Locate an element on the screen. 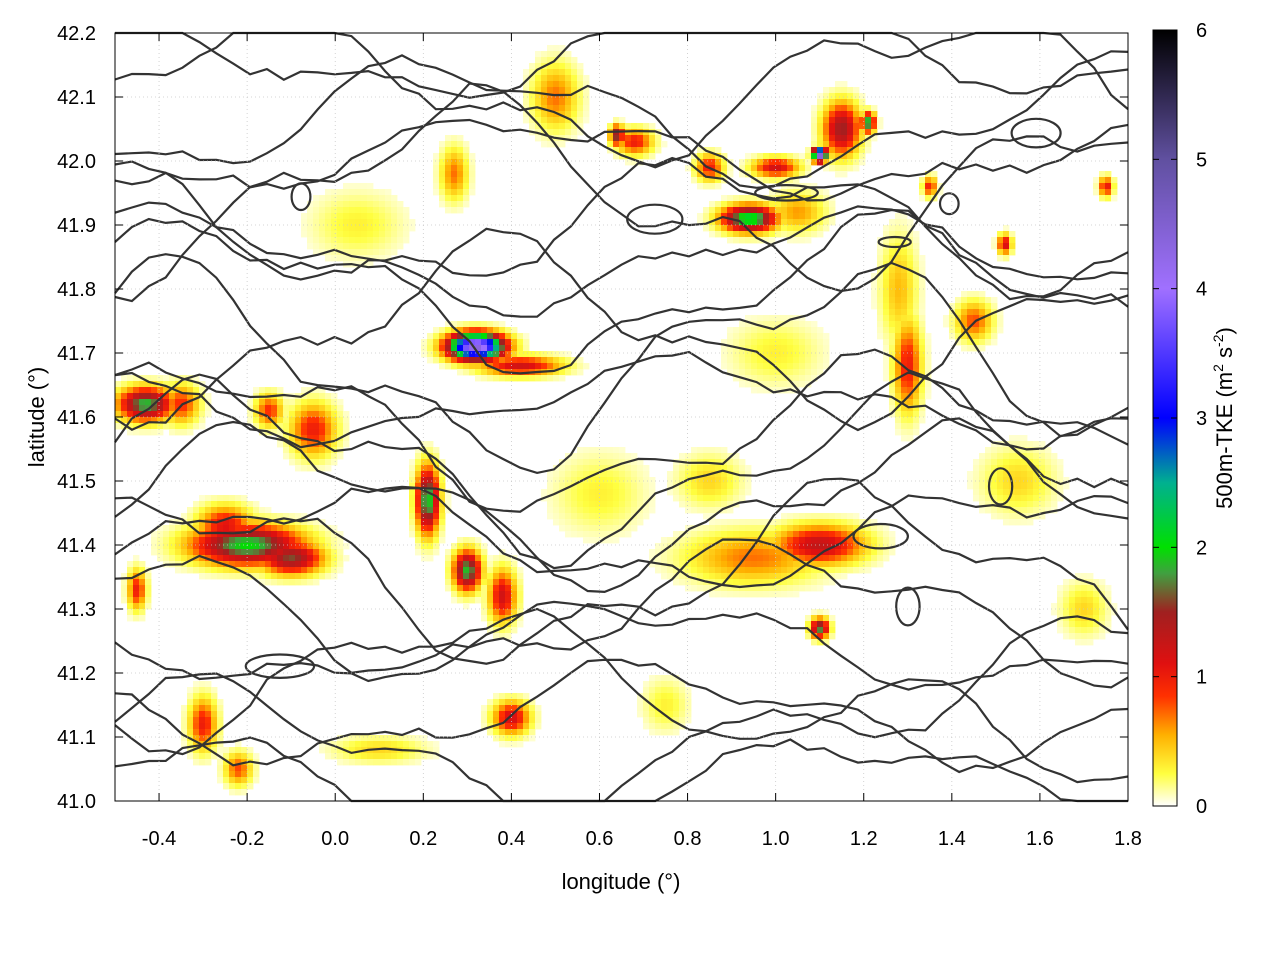 The width and height of the screenshot is (1280, 960). contour-line is located at coordinates (621, 430).